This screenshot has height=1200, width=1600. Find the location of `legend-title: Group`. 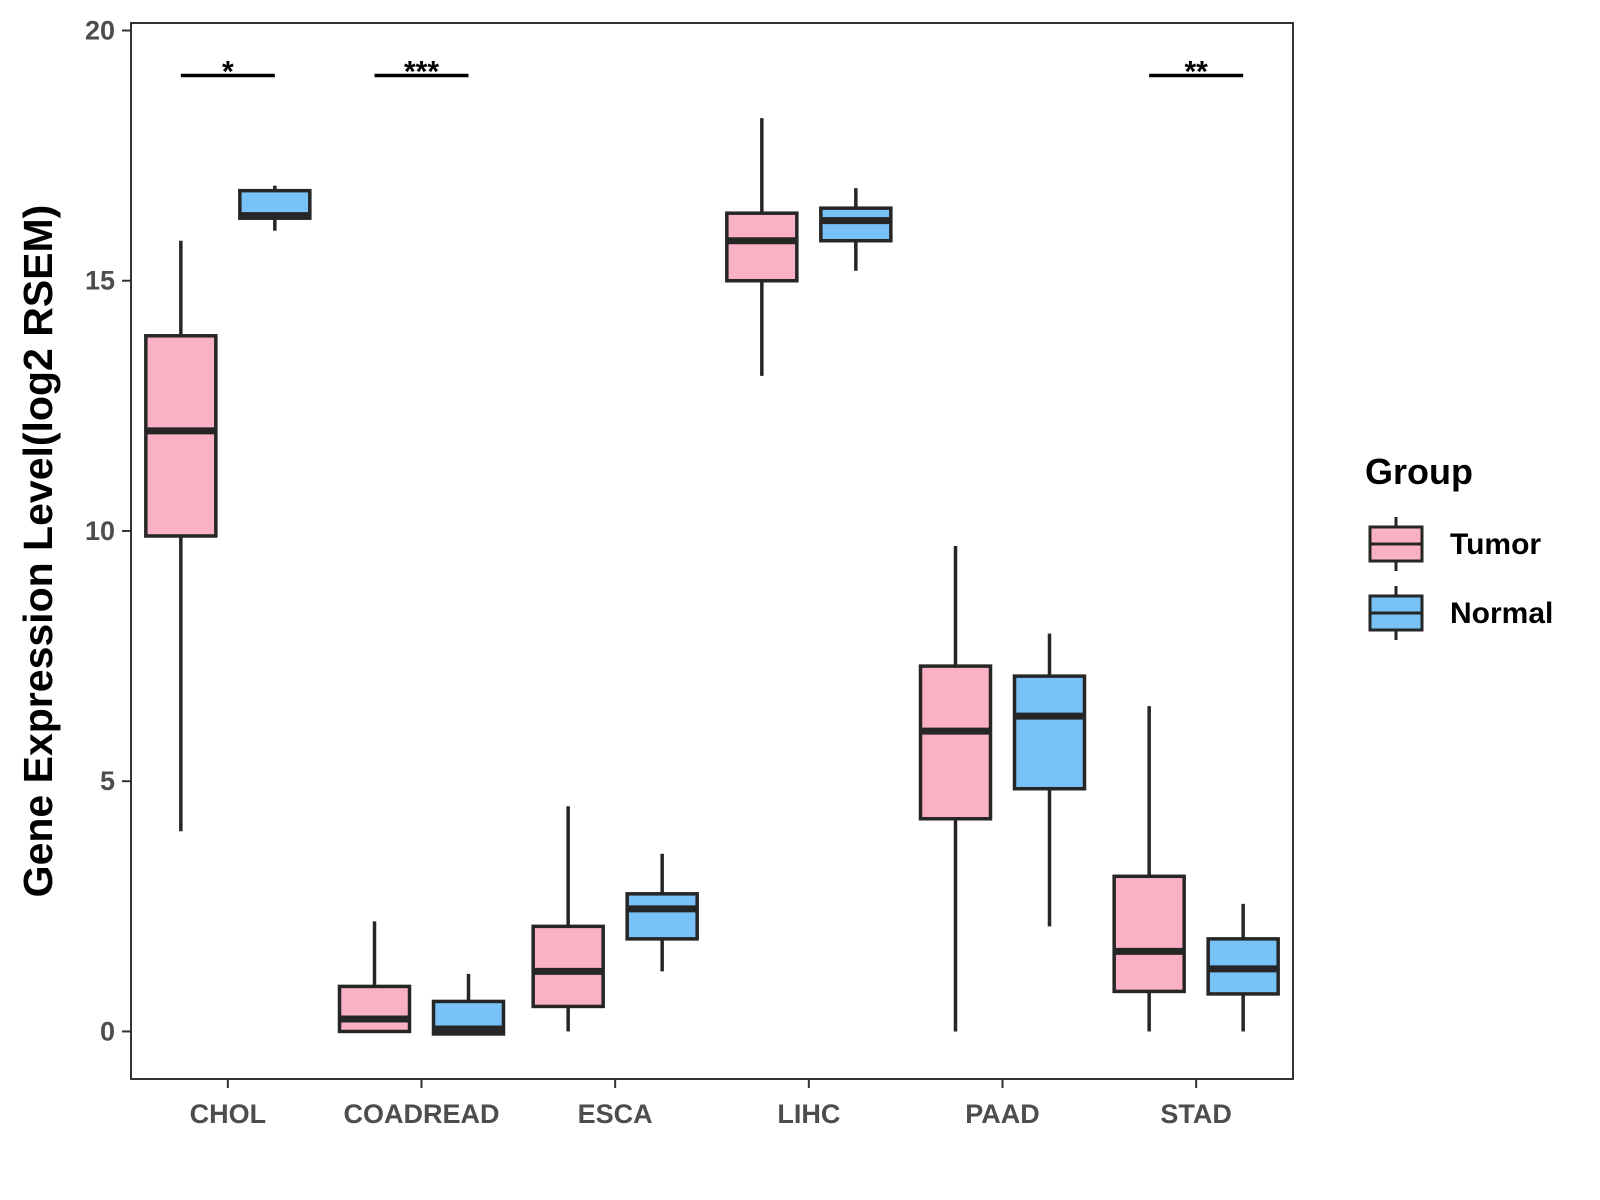

legend-title: Group is located at coordinates (1419, 471).